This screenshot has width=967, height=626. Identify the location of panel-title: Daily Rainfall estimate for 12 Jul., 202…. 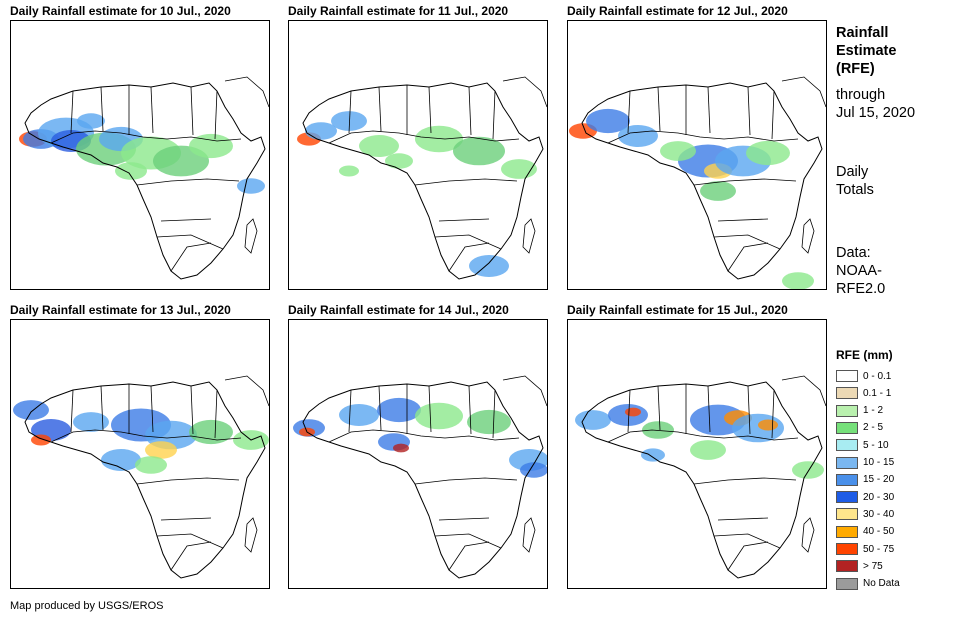
(677, 11).